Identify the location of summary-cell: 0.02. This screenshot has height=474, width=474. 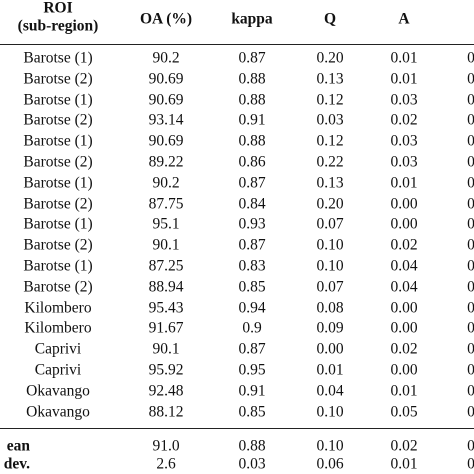
(404, 446).